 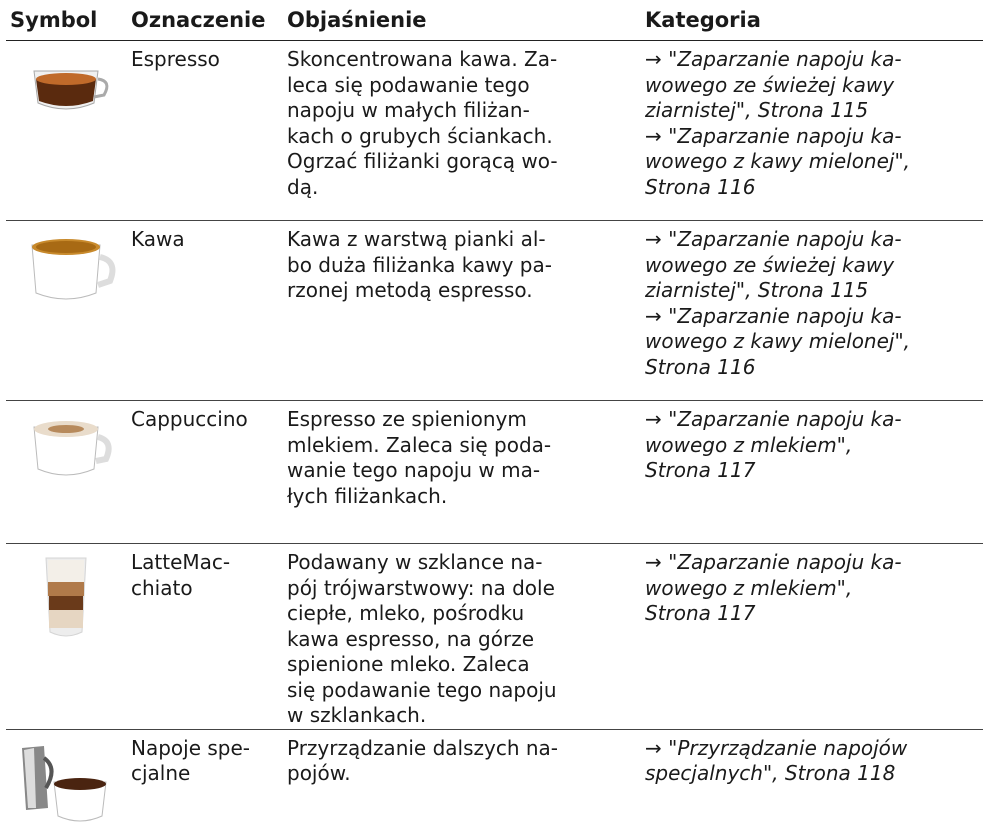 What do you see at coordinates (422, 161) in the screenshot?
I see `description-line: Ogrzać filiżanki gorącą wo-` at bounding box center [422, 161].